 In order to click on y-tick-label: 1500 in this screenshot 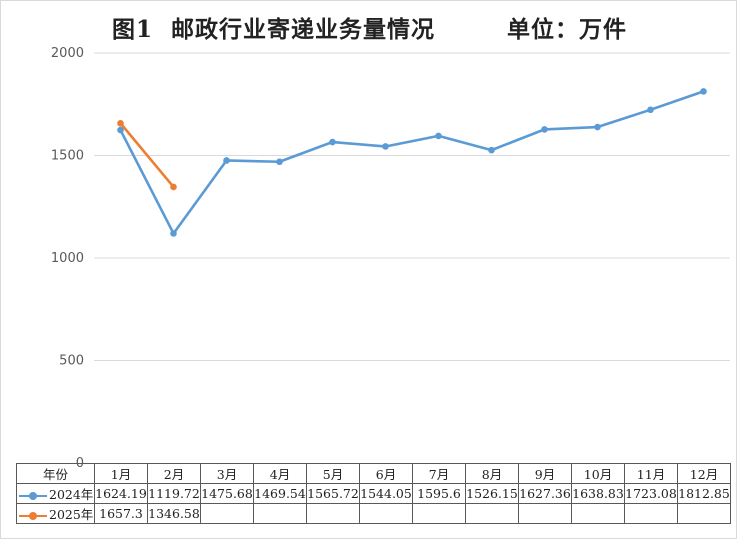, I will do `click(67, 156)`.